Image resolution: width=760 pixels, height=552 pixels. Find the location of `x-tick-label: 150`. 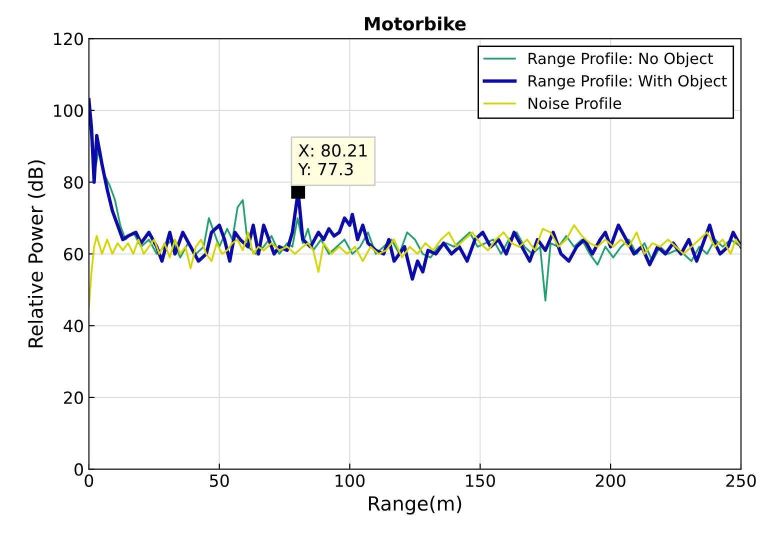

x-tick-label: 150 is located at coordinates (480, 480).